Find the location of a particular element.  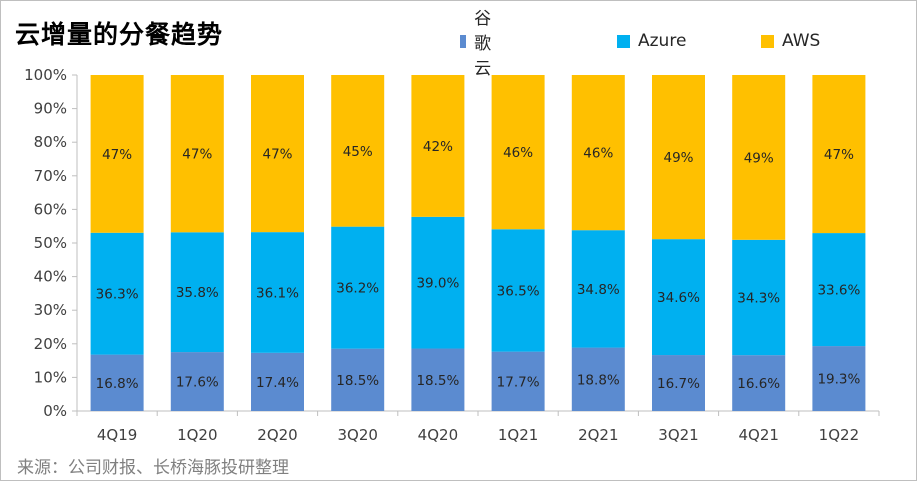

y-tick-label: 100% is located at coordinates (45, 75).